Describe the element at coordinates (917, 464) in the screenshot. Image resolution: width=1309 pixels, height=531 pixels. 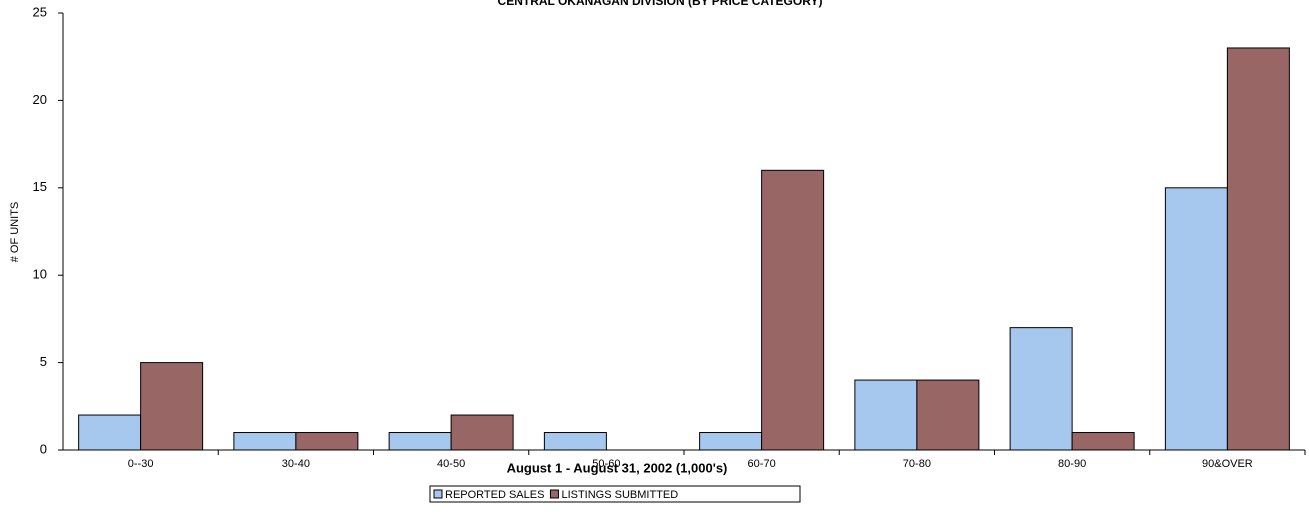
I see `x-tick-label: 70-80` at that location.